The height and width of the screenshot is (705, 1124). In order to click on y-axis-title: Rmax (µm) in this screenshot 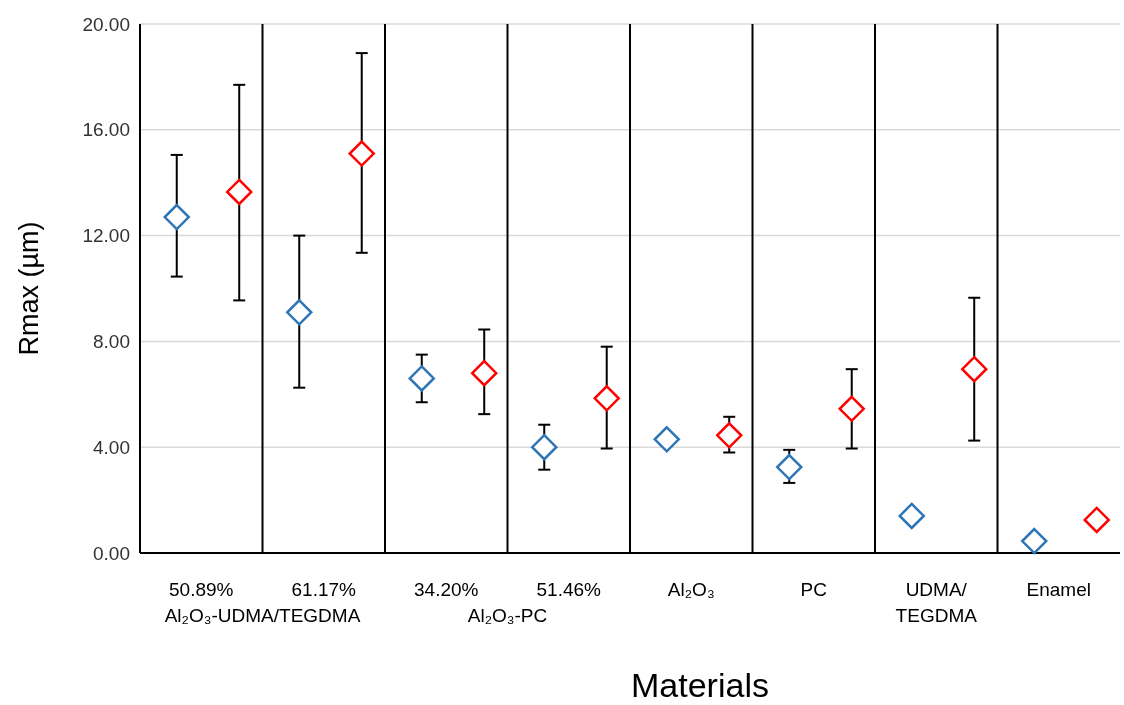, I will do `click(29, 288)`.